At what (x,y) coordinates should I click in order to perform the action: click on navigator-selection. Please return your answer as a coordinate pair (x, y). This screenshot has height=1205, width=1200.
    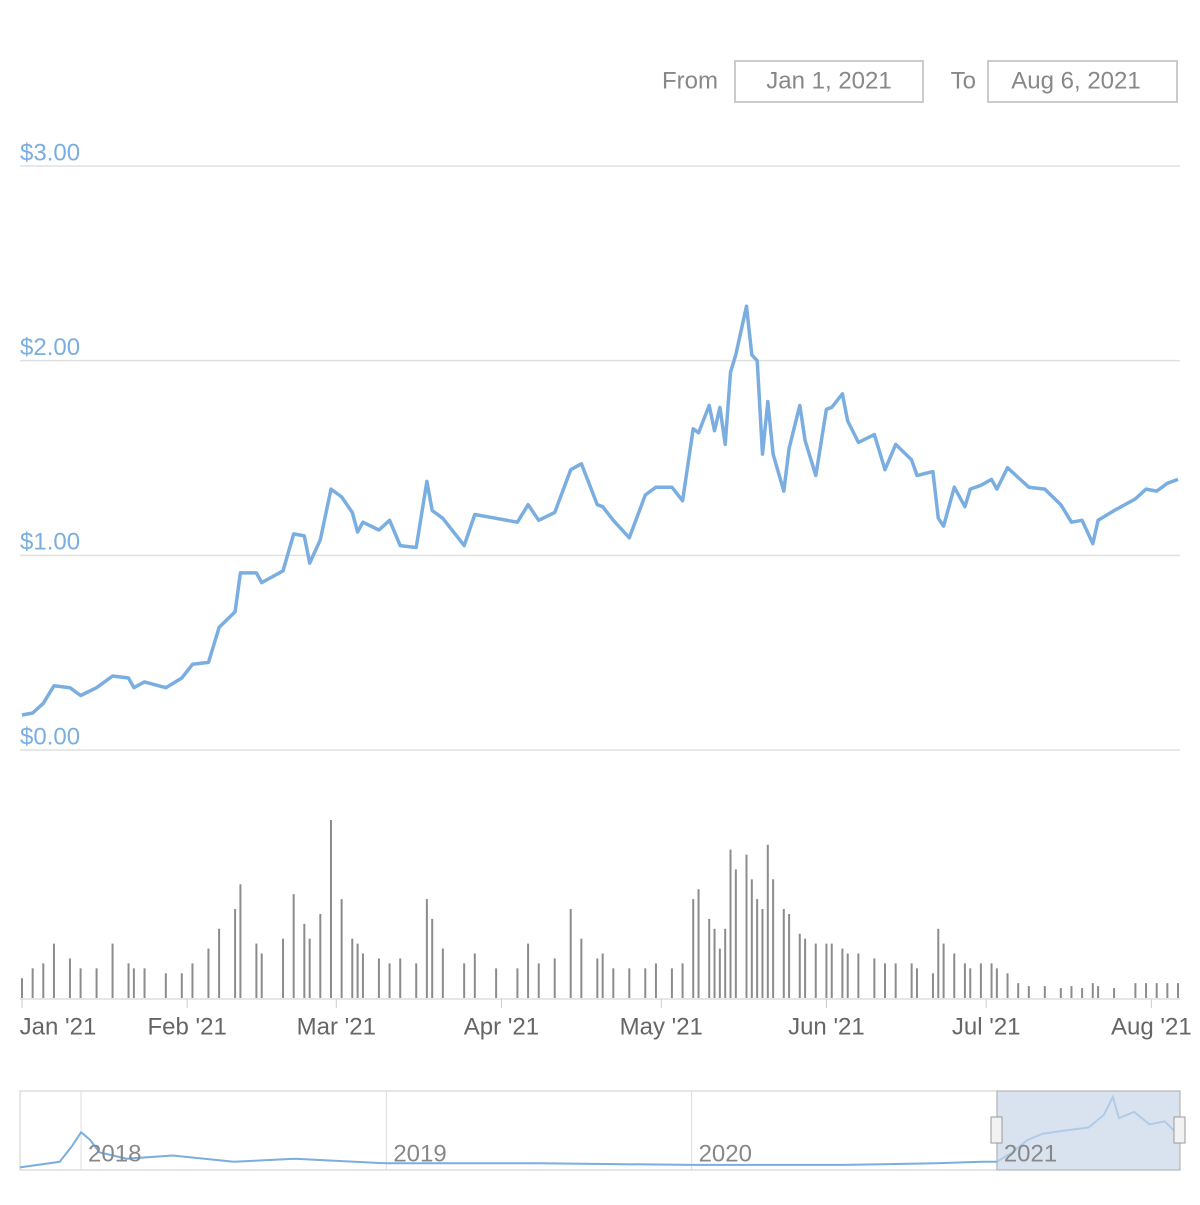
    Looking at the image, I should click on (1088, 1130).